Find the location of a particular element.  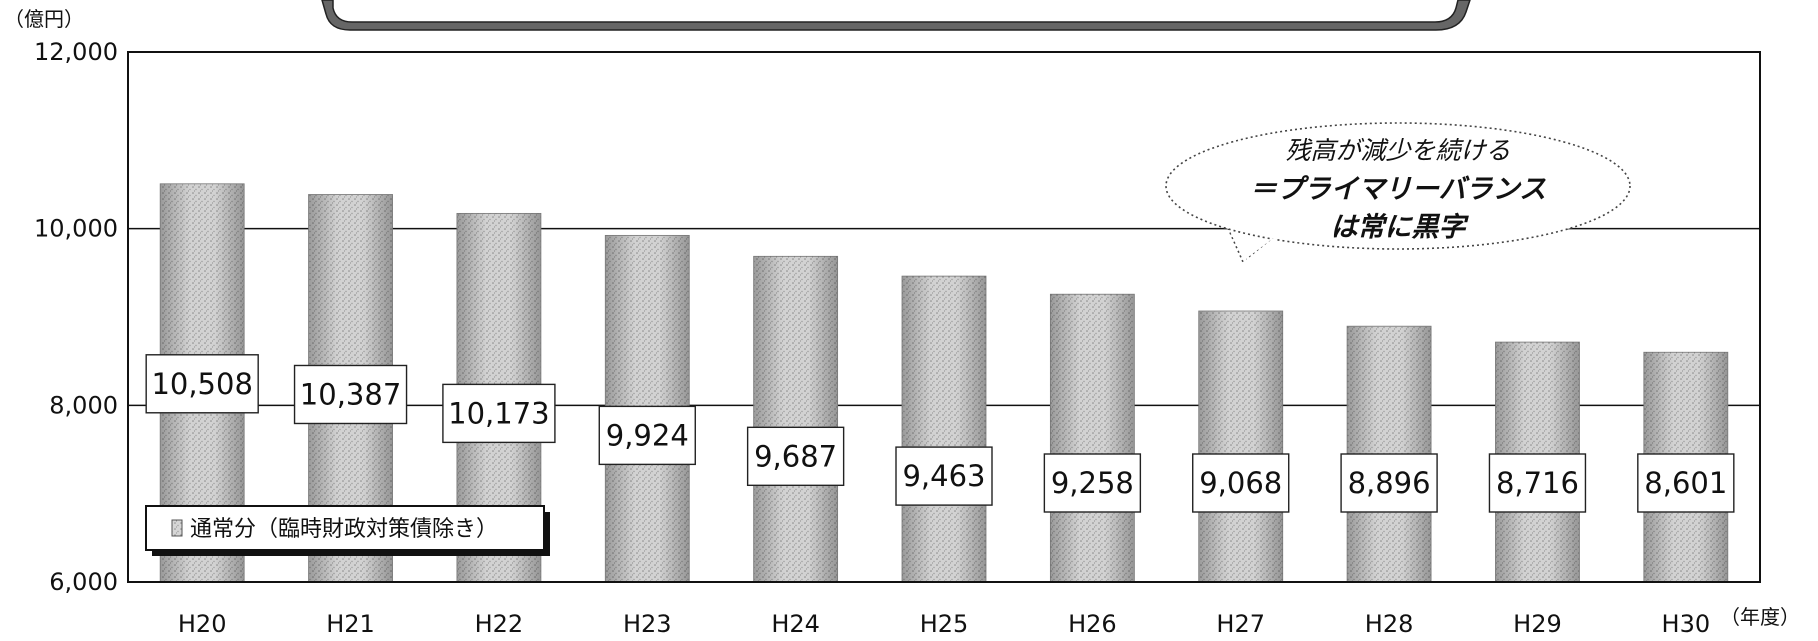

legend-swatch is located at coordinates (177, 528).